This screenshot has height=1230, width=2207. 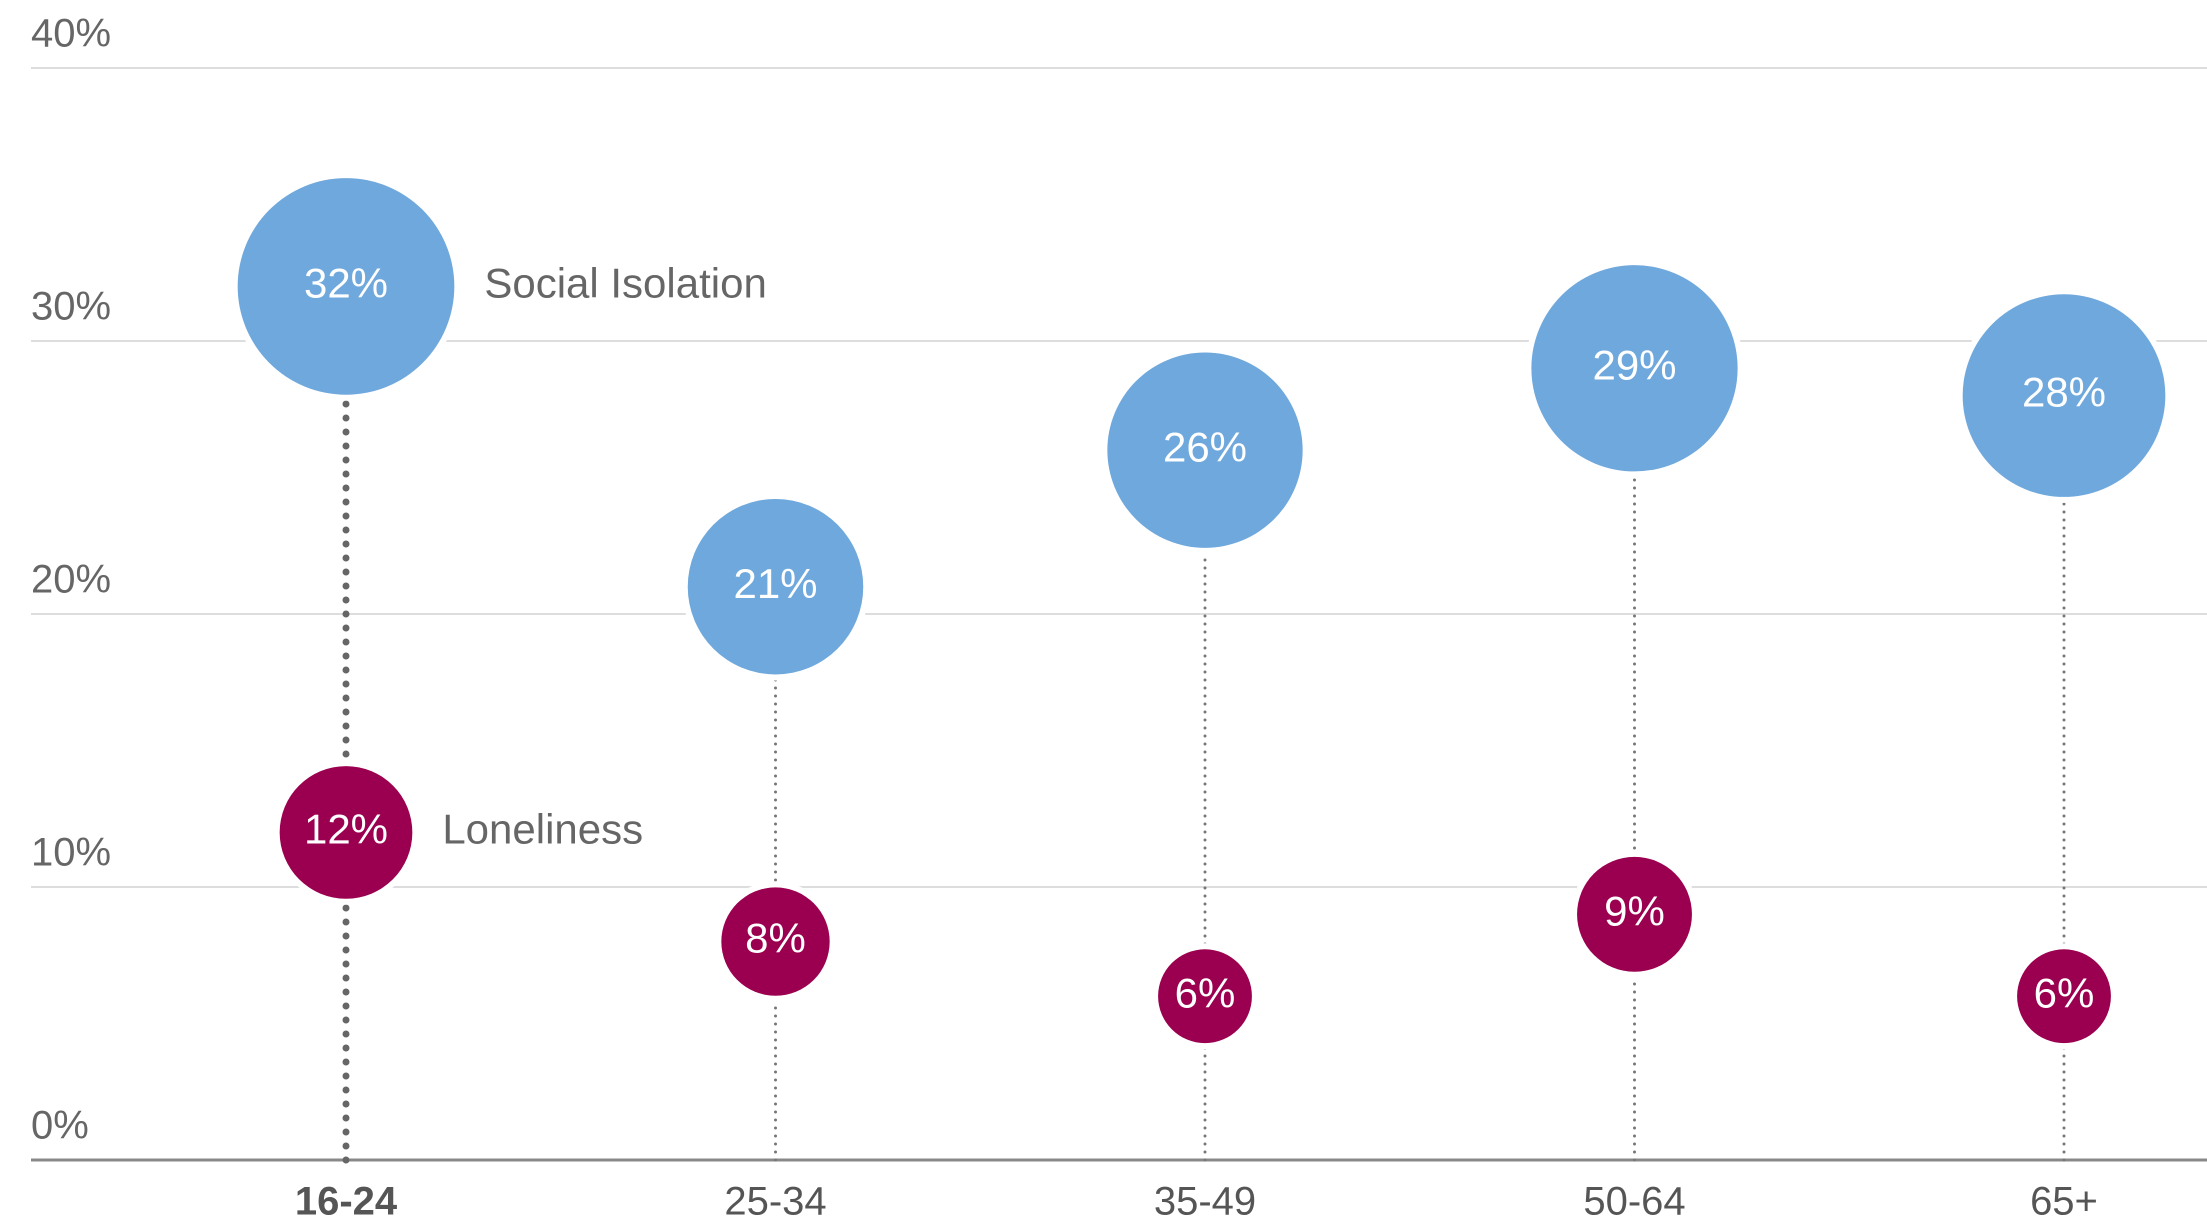 What do you see at coordinates (2064, 1202) in the screenshot?
I see `x-tick-label: 65+` at bounding box center [2064, 1202].